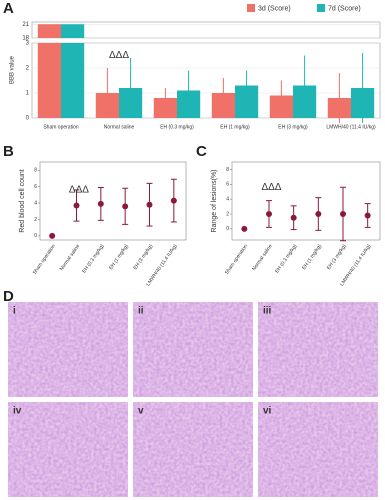 The height and width of the screenshot is (500, 385). What do you see at coordinates (214, 200) in the screenshot?
I see `y-axis-label: Range of lesions(%)` at bounding box center [214, 200].